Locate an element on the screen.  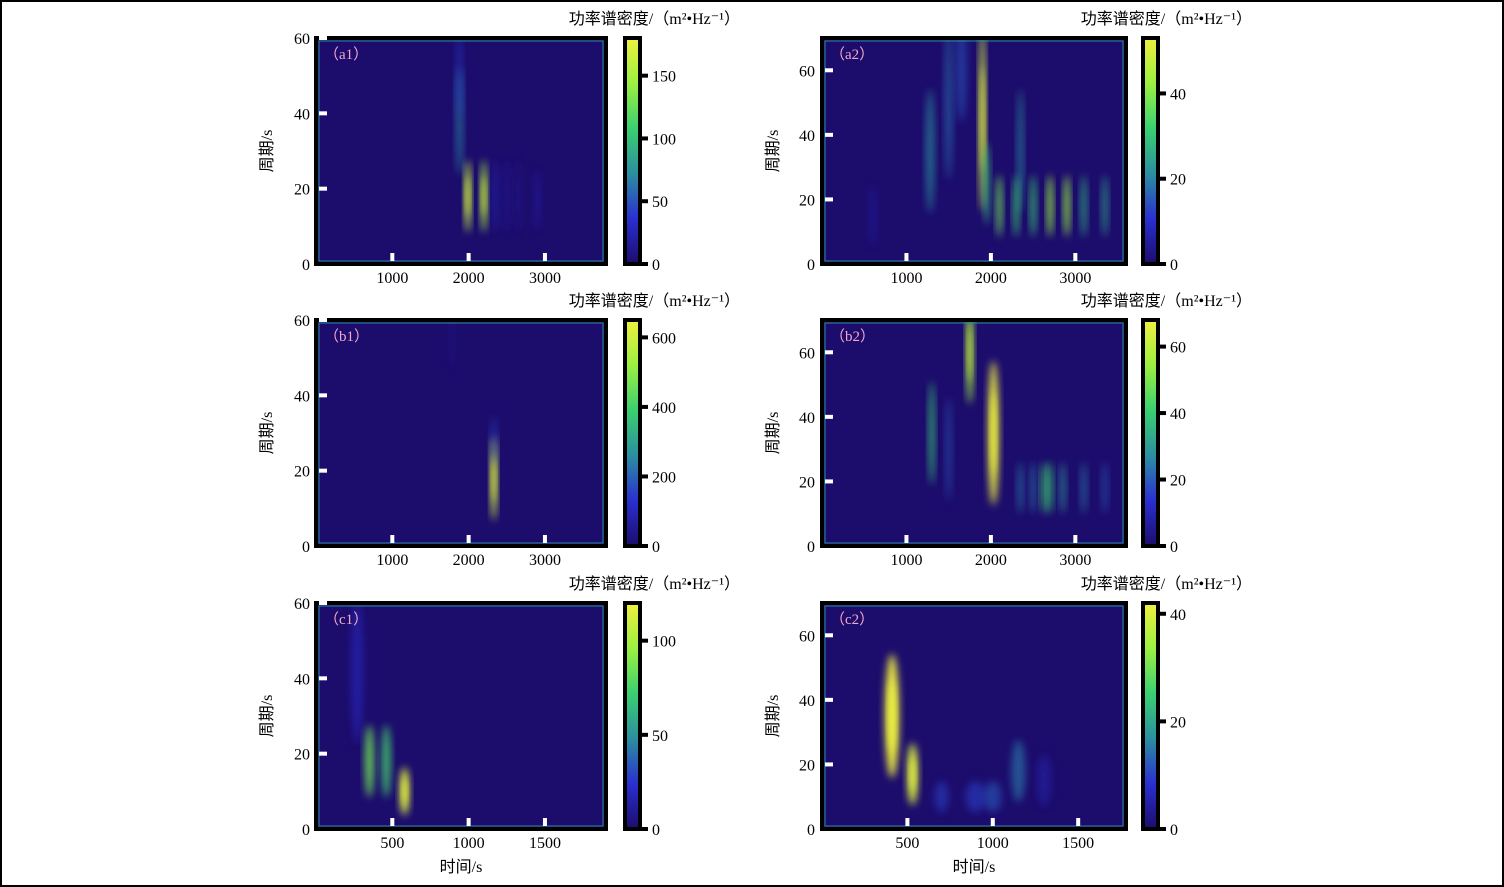
colorbar-tick-label: 20 is located at coordinates (1178, 180).